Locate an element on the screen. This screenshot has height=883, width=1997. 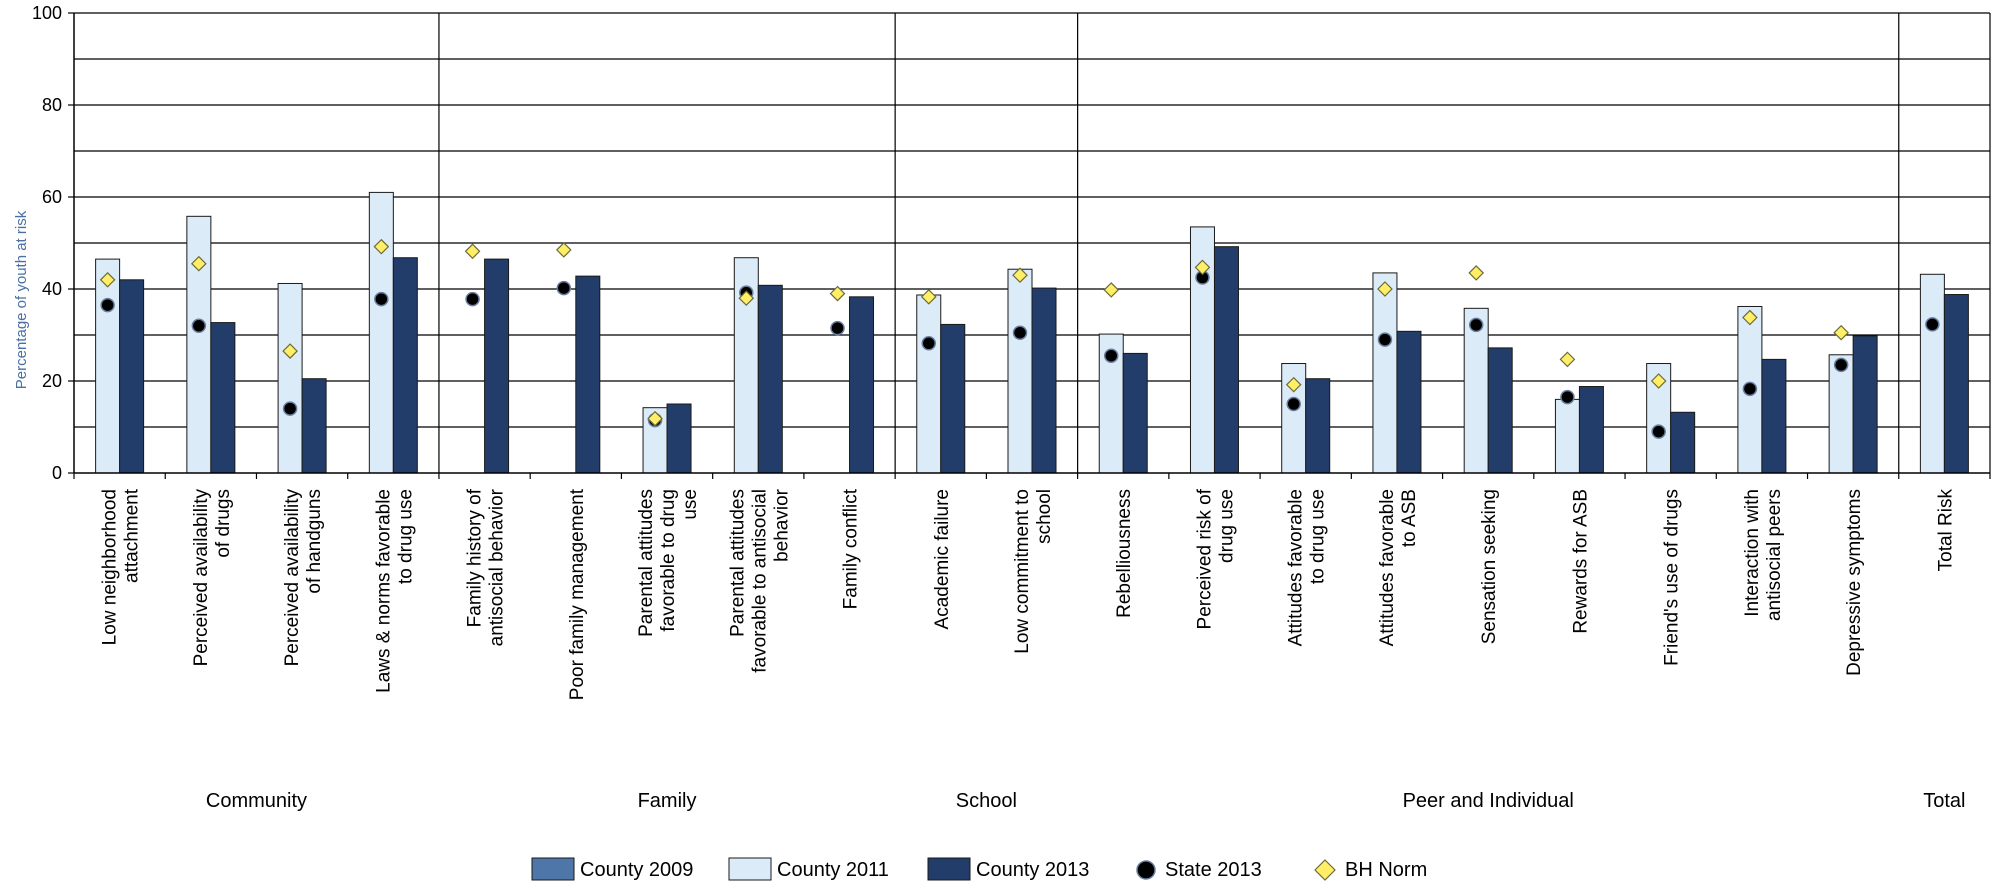
y-tick-label: 60 is located at coordinates (52, 197).